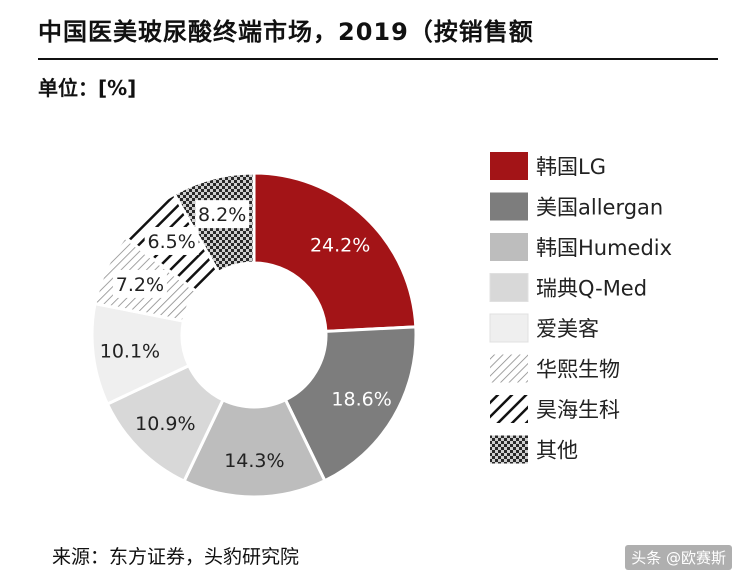 The height and width of the screenshot is (580, 754). What do you see at coordinates (557, 451) in the screenshot?
I see `legend-label-item-8: 其他` at bounding box center [557, 451].